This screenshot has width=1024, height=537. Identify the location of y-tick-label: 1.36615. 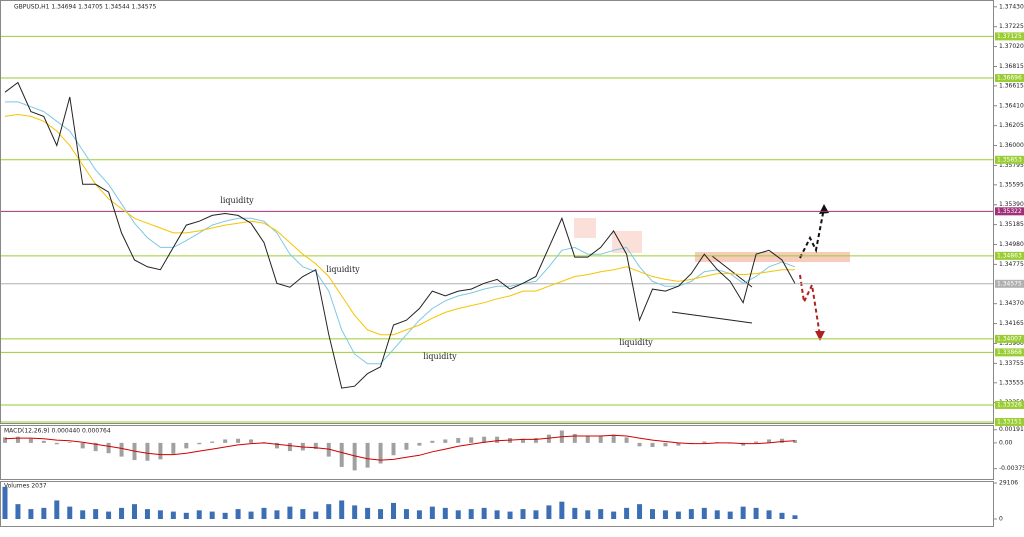
(1011, 85).